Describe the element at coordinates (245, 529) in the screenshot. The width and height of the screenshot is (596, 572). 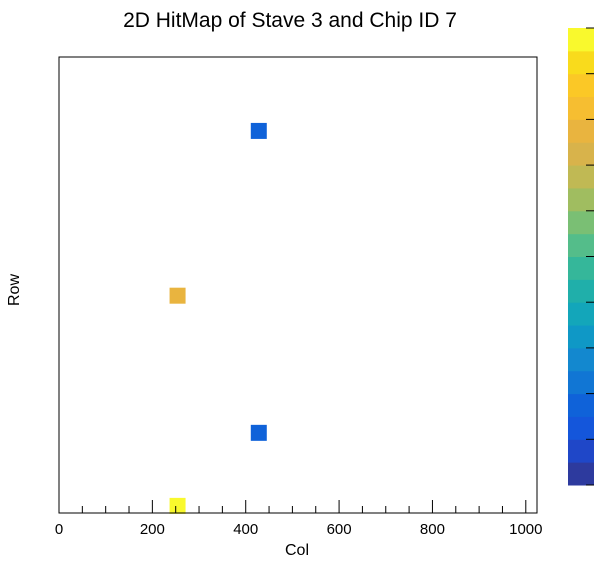
I see `x-tick-label: 400` at that location.